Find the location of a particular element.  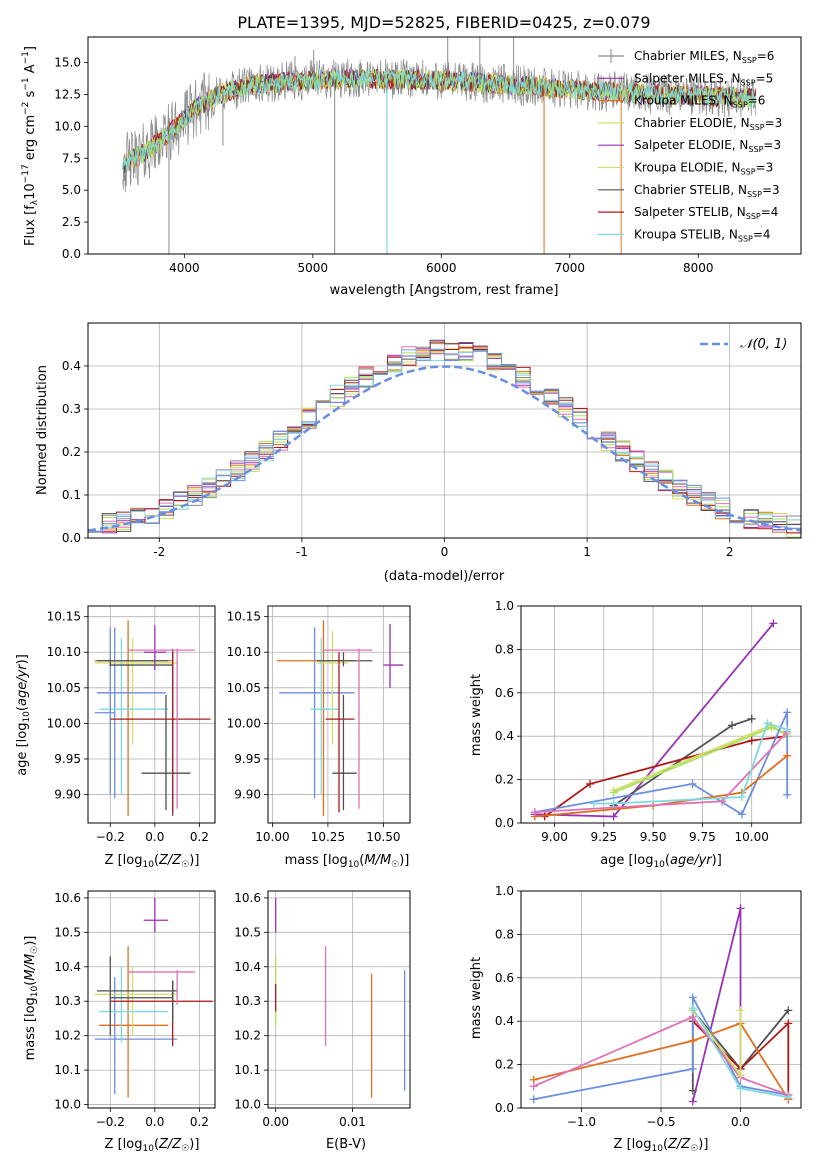

x-tick-label: -1 is located at coordinates (302, 552).